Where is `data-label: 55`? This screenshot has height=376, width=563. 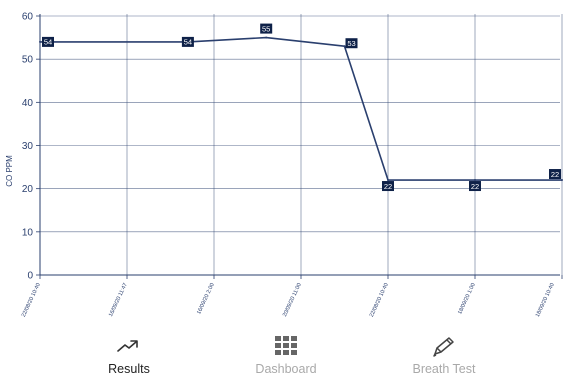
data-label: 55 is located at coordinates (266, 28).